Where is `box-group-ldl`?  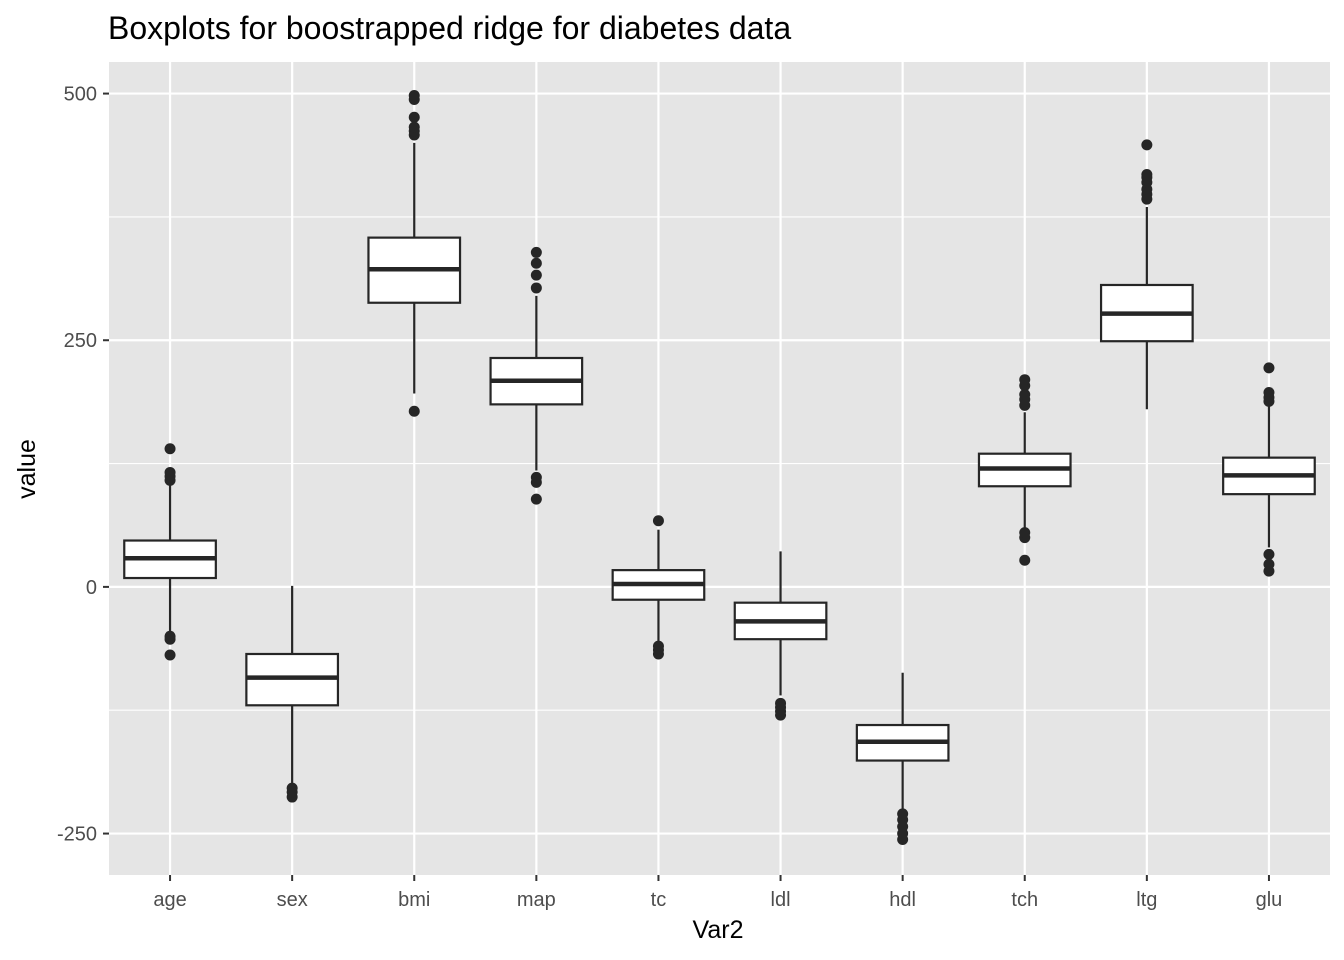
box-group-ldl is located at coordinates (780, 636).